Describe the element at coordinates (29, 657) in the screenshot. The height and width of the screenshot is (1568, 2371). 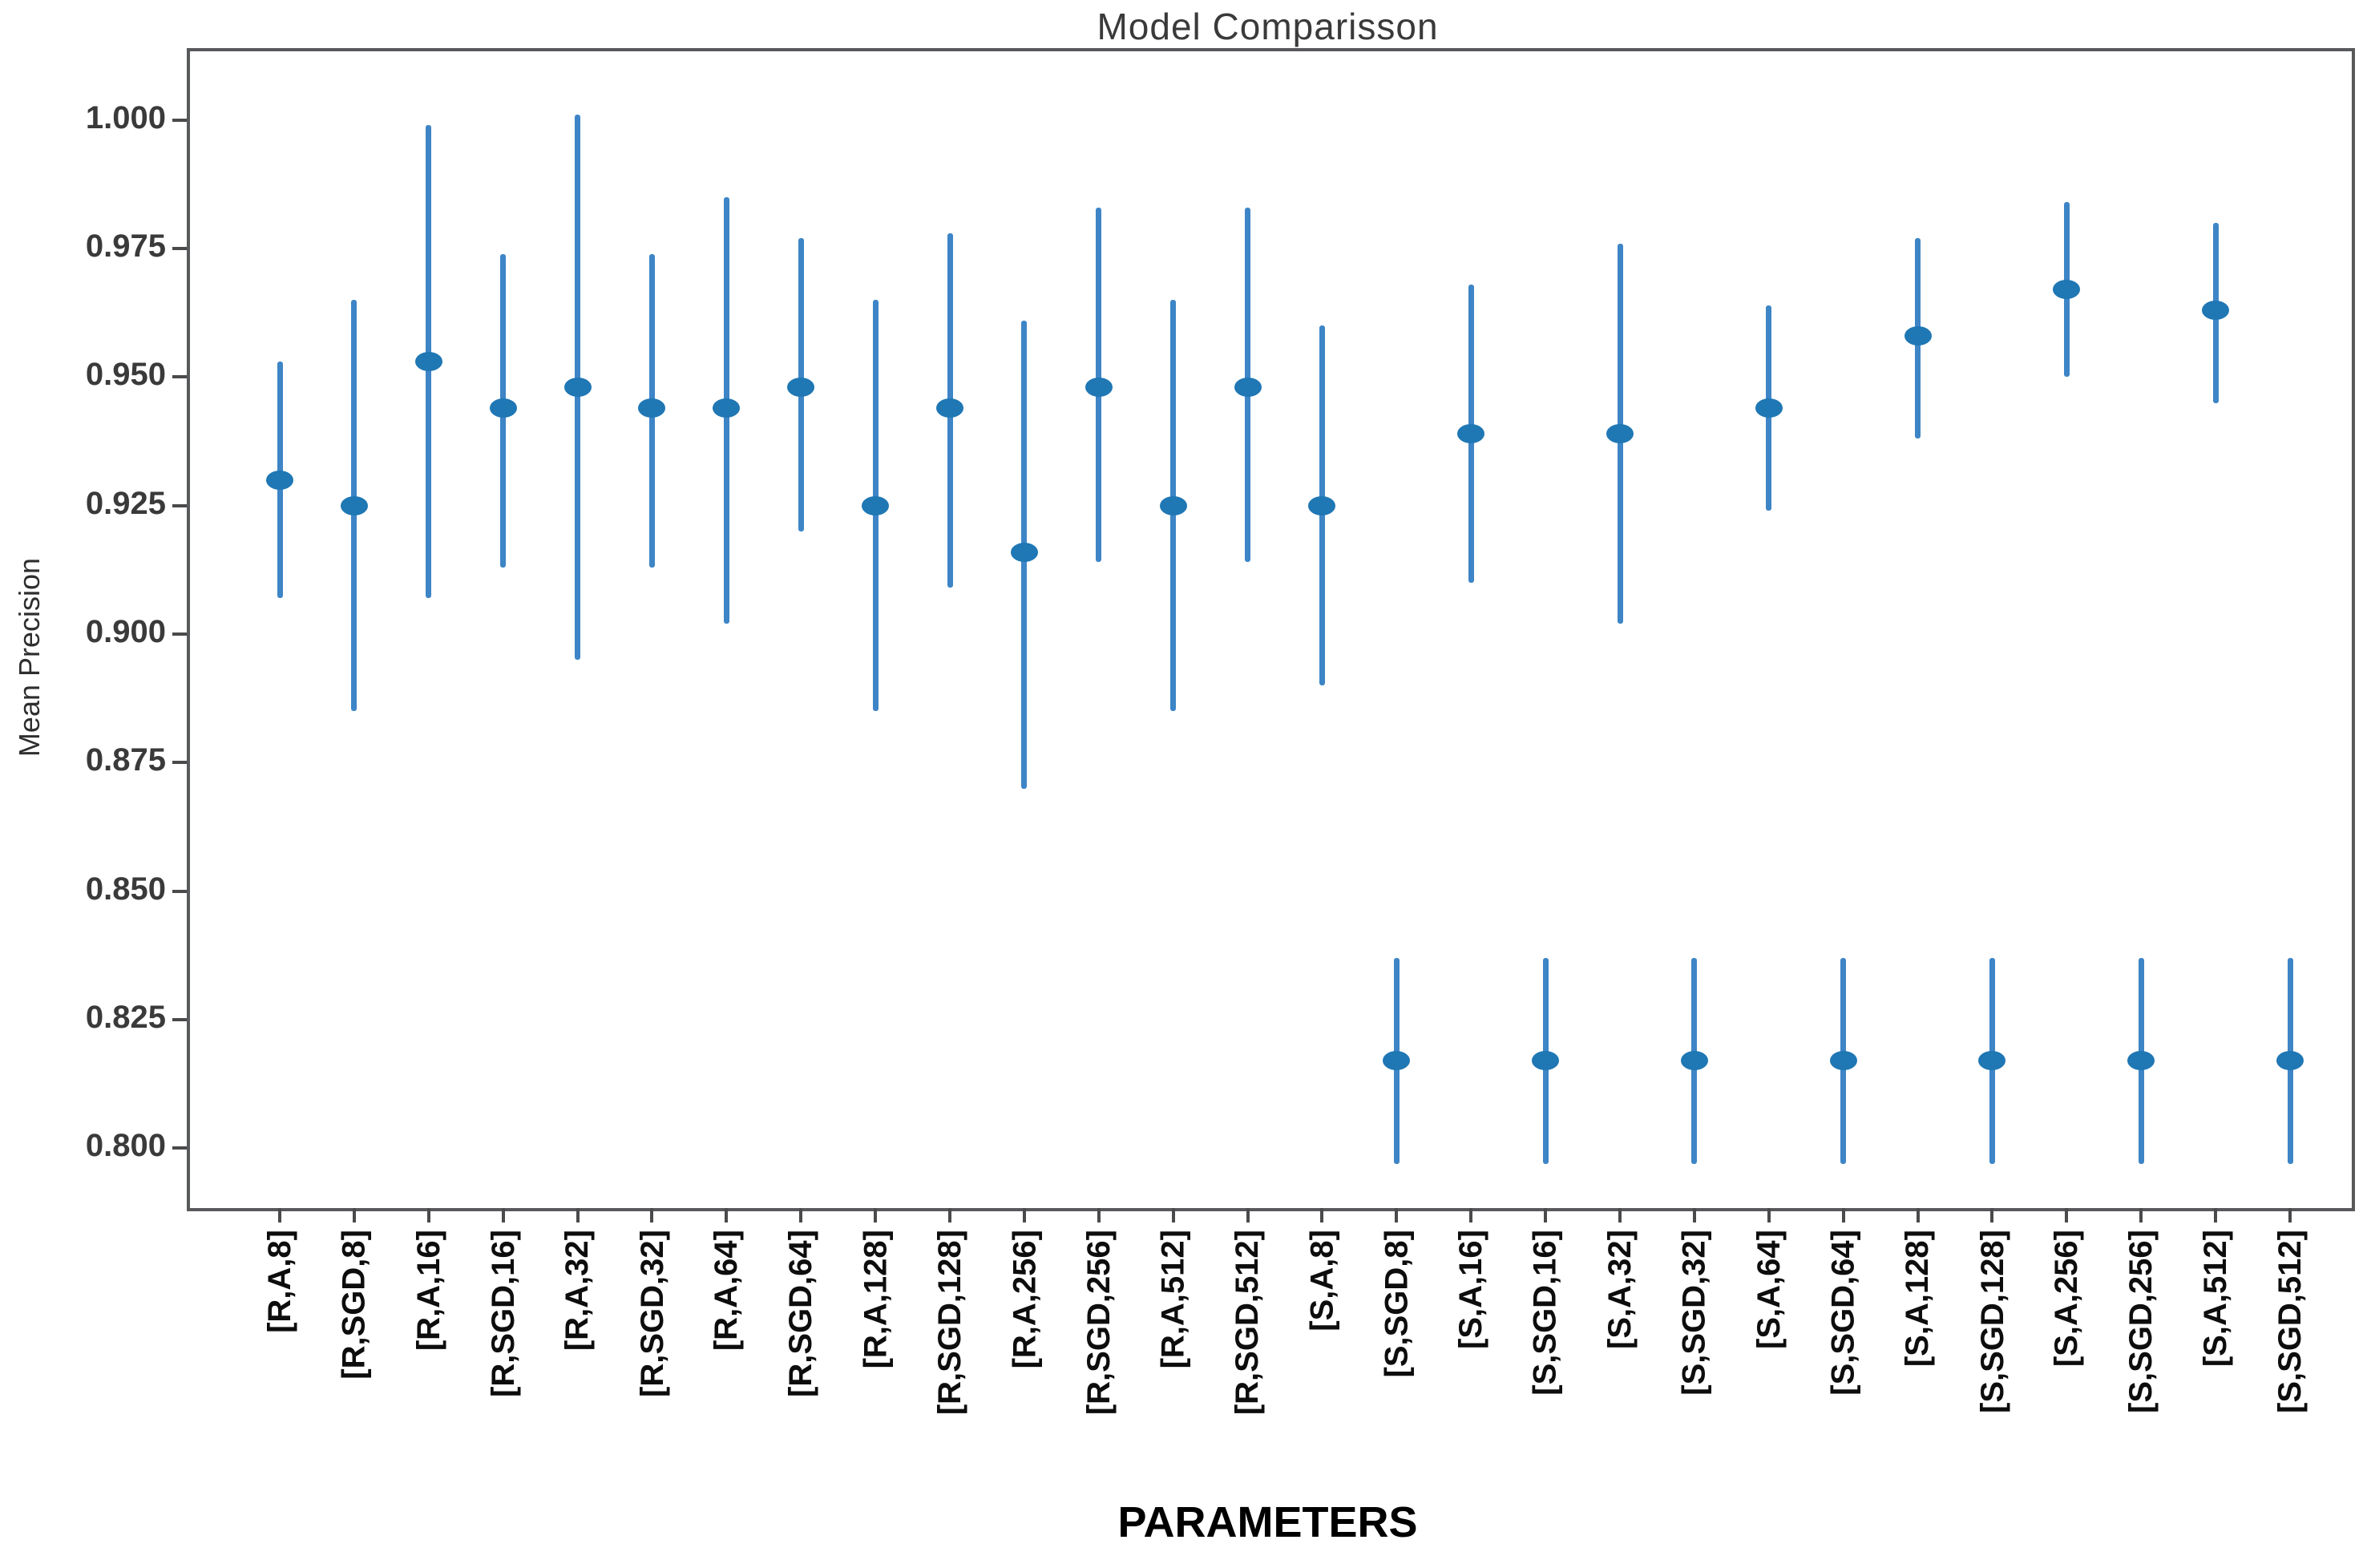
I see `y-axis-label: Mean Precision` at that location.